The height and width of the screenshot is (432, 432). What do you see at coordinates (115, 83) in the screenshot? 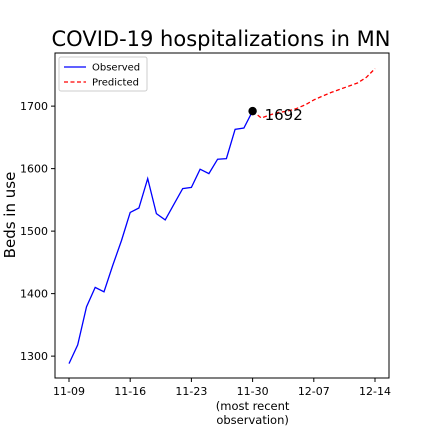
I see `legend-label-predicted: Predicted` at bounding box center [115, 83].